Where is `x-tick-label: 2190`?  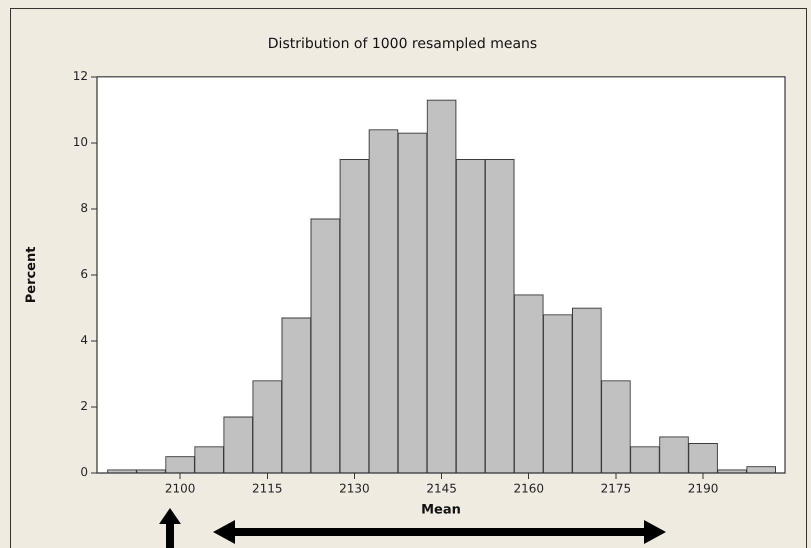 x-tick-label: 2190 is located at coordinates (703, 488).